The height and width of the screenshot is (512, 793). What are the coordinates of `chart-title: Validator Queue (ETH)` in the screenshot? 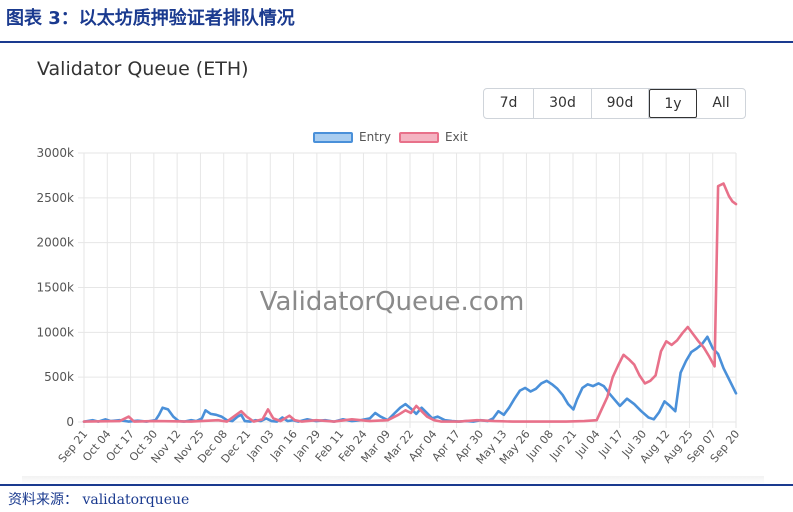 It's located at (143, 69).